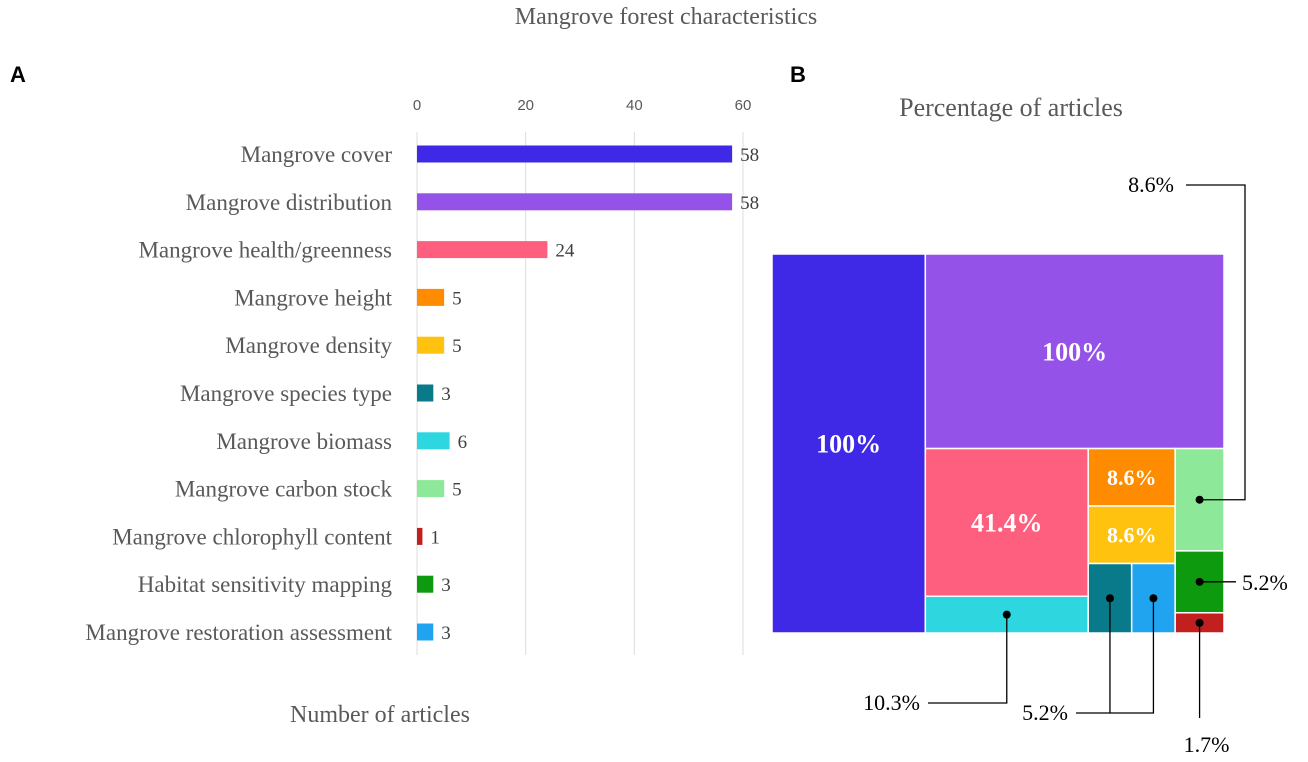 The image size is (1308, 762). What do you see at coordinates (634, 105) in the screenshot?
I see `x-tick-label: 40` at bounding box center [634, 105].